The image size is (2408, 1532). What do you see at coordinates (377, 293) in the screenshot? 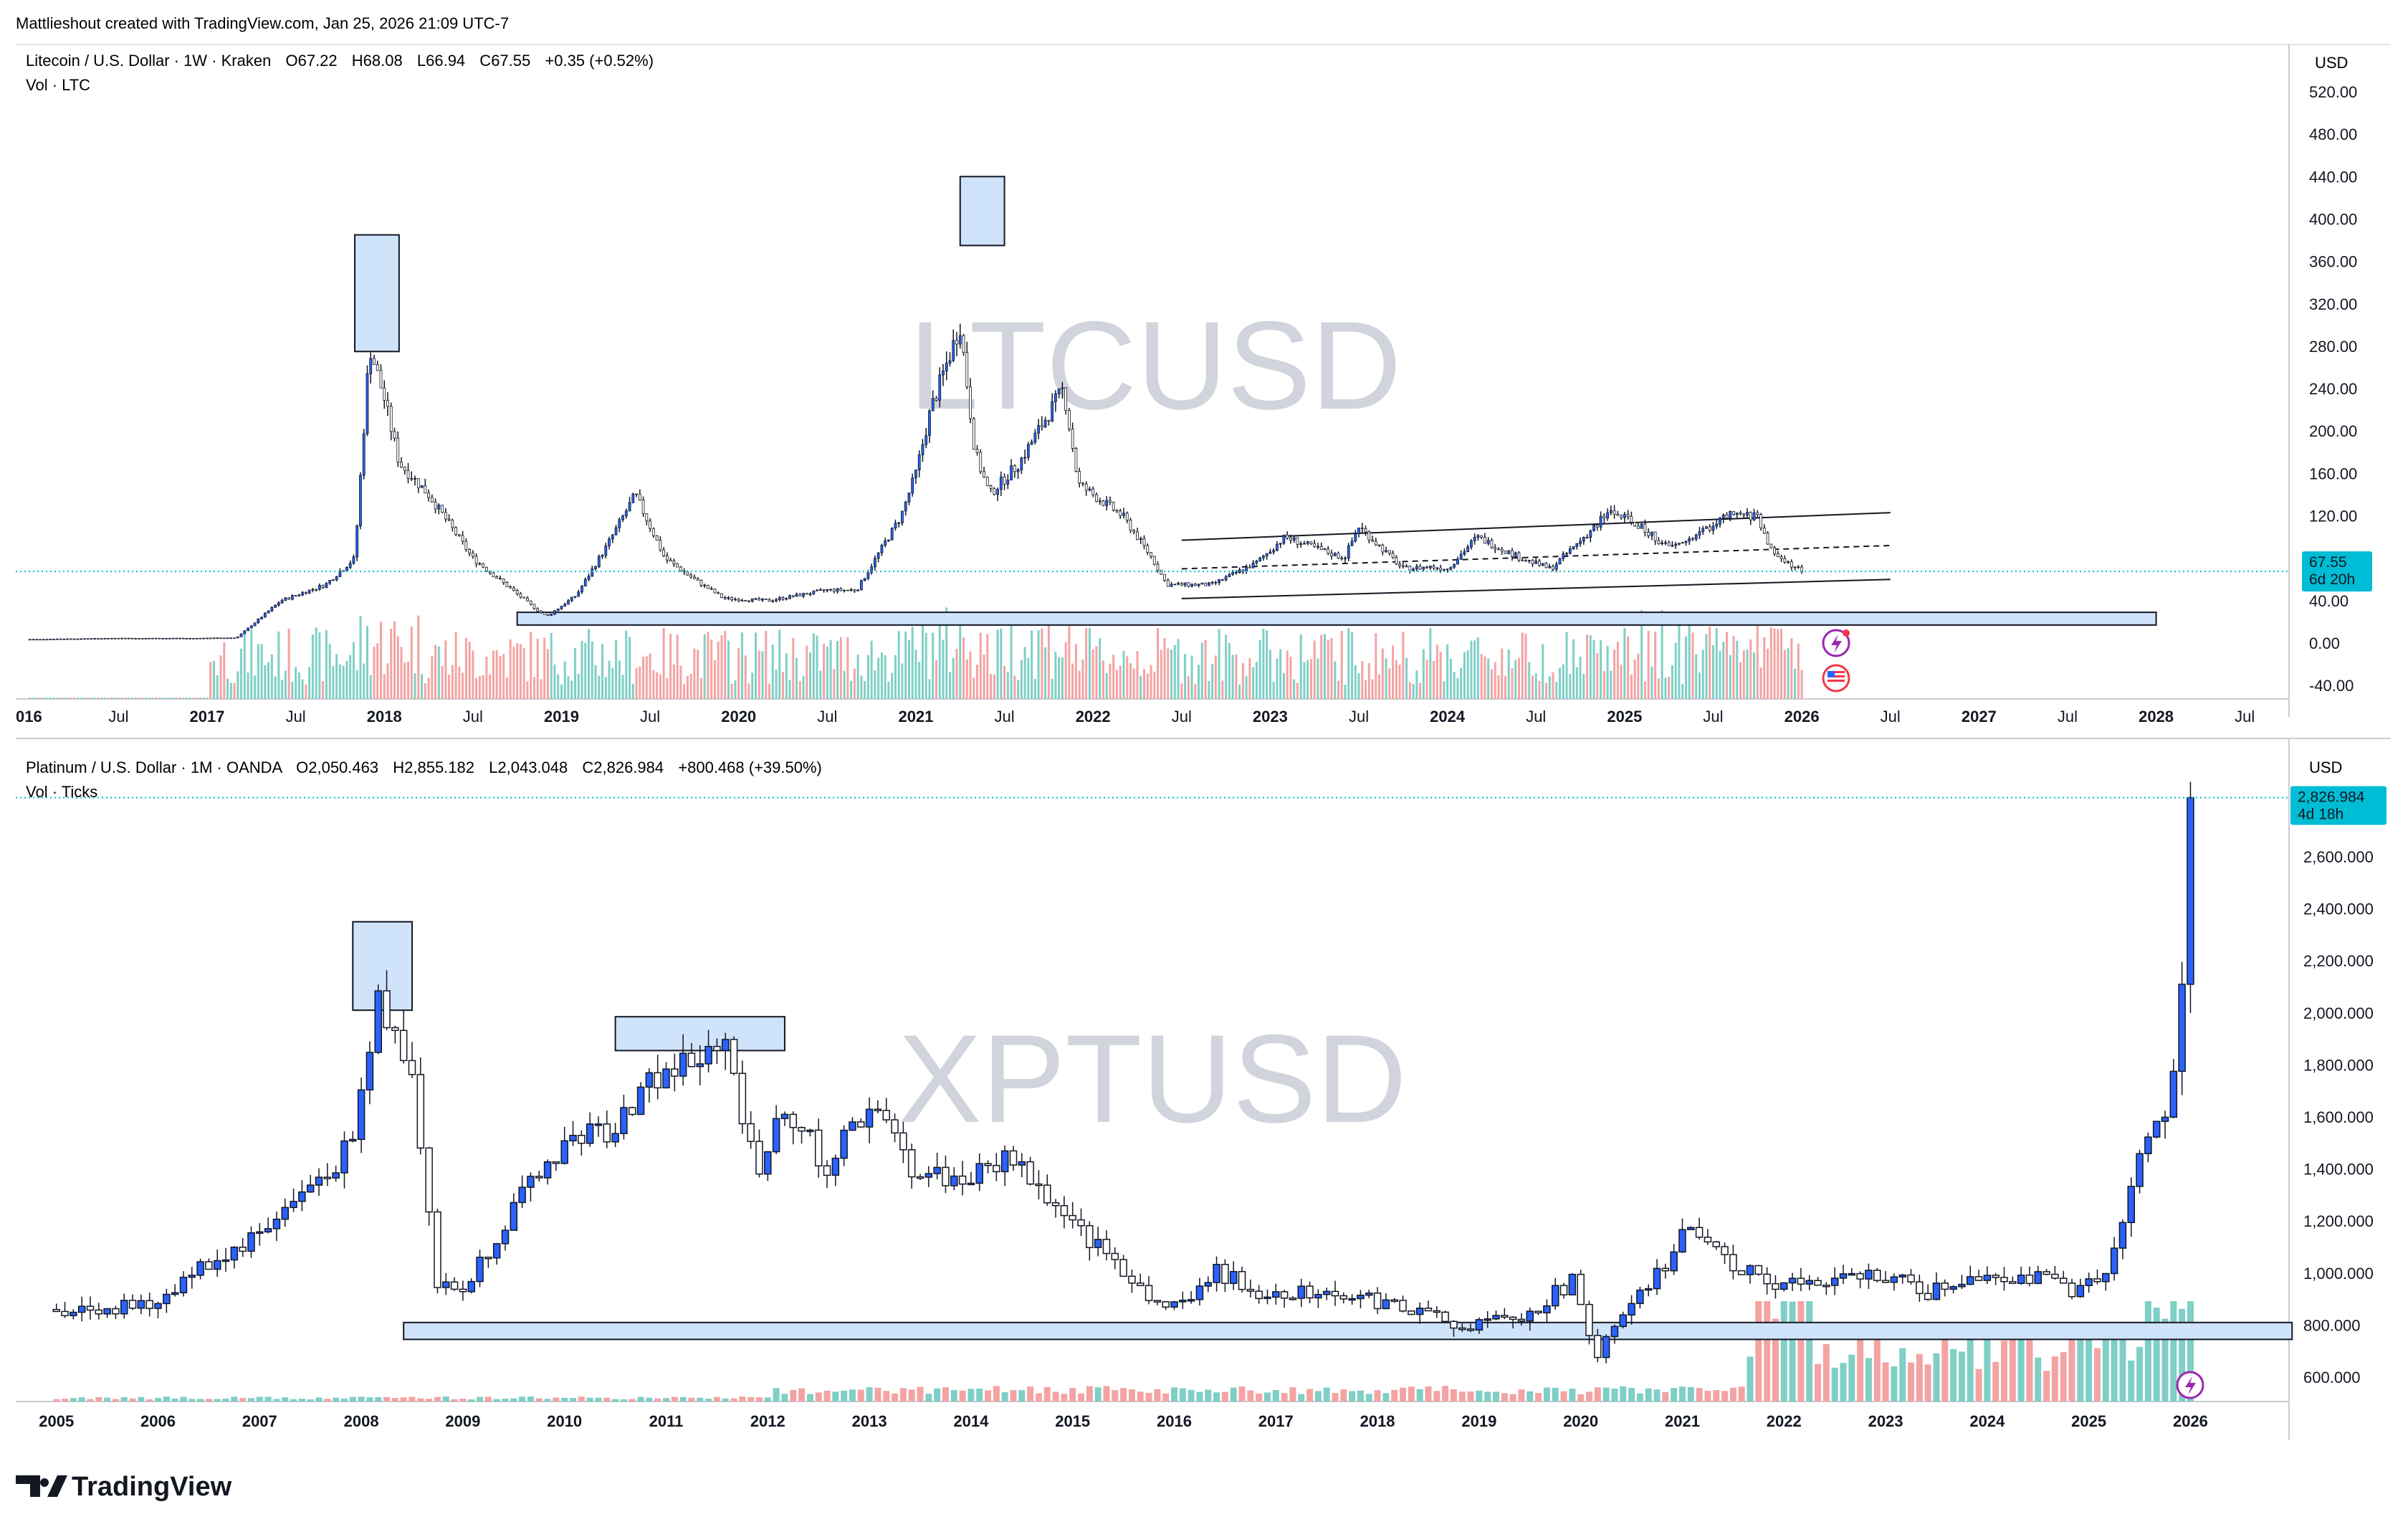
I see `ltc-zone-top-2017` at bounding box center [377, 293].